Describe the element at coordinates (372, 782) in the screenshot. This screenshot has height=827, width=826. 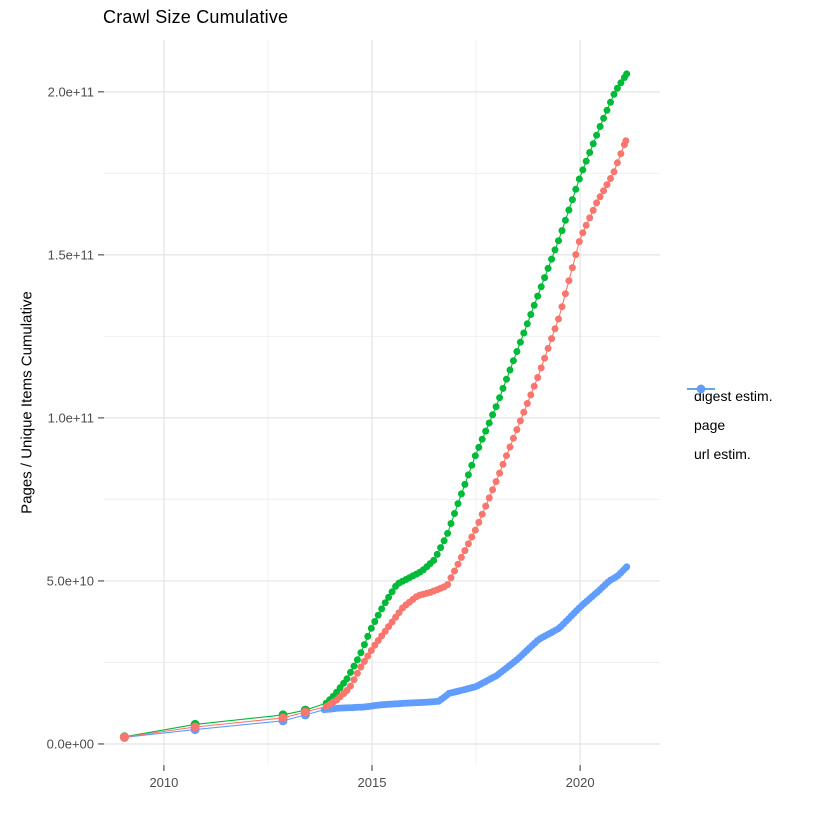
I see `x-tick-label: 2015` at that location.